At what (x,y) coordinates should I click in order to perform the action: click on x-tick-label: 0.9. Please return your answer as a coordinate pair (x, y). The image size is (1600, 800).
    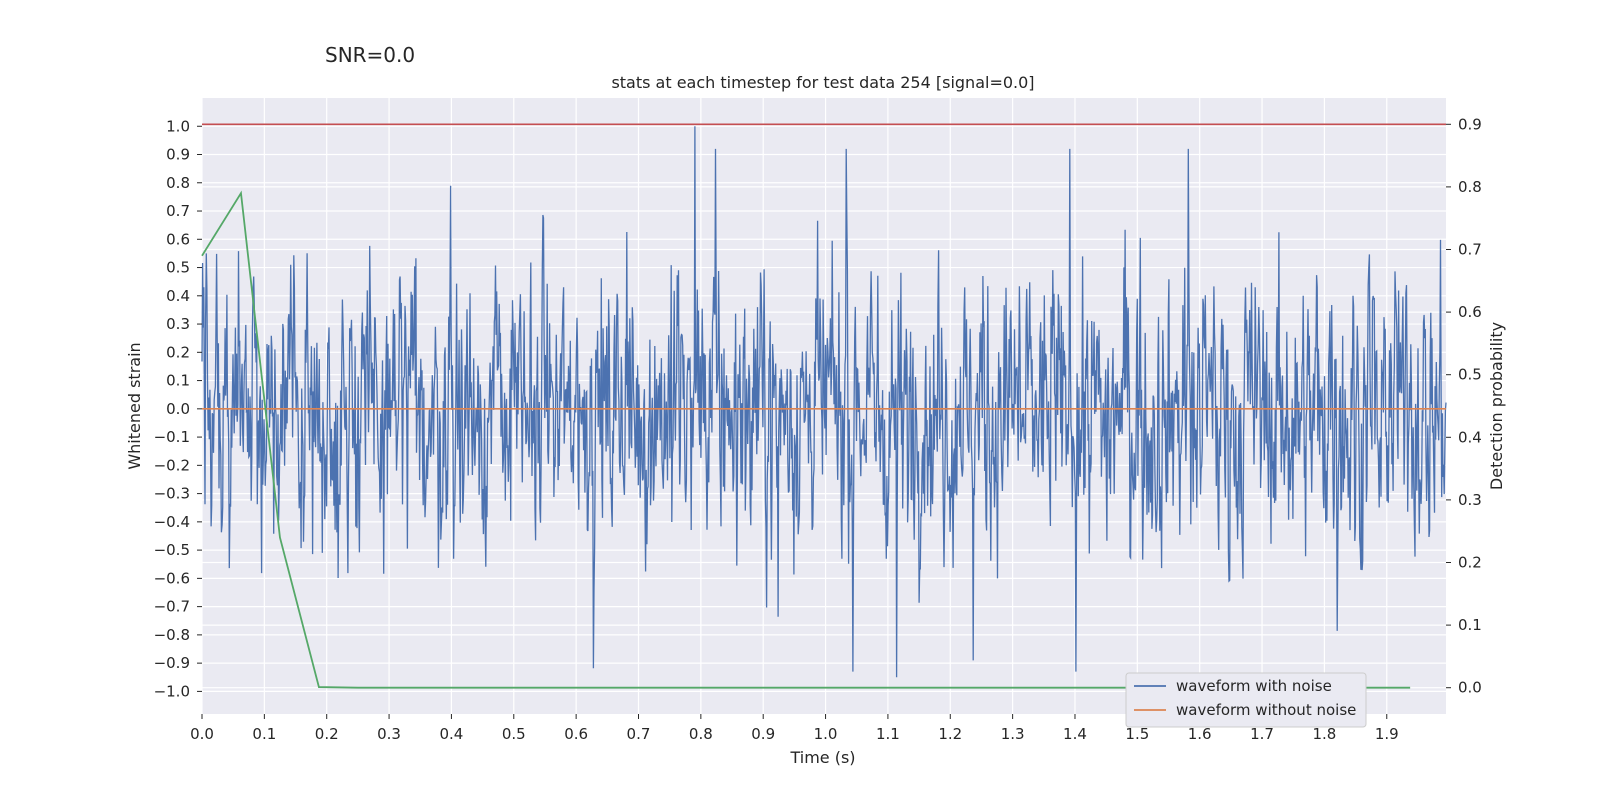
    Looking at the image, I should click on (763, 734).